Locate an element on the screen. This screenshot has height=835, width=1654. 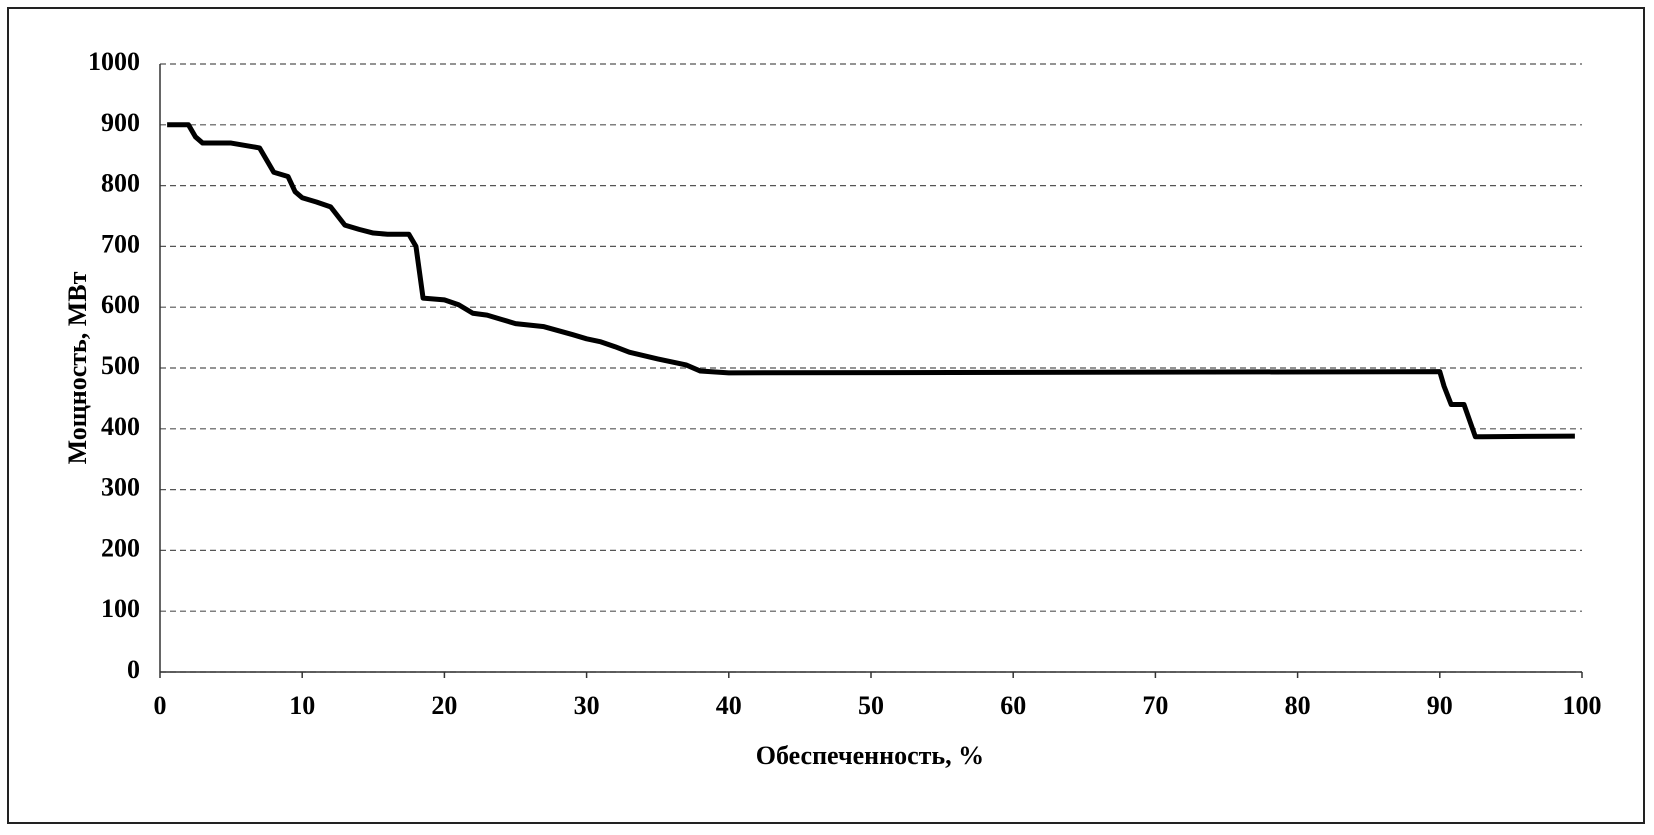
y-tick-label: 300 is located at coordinates (120, 487).